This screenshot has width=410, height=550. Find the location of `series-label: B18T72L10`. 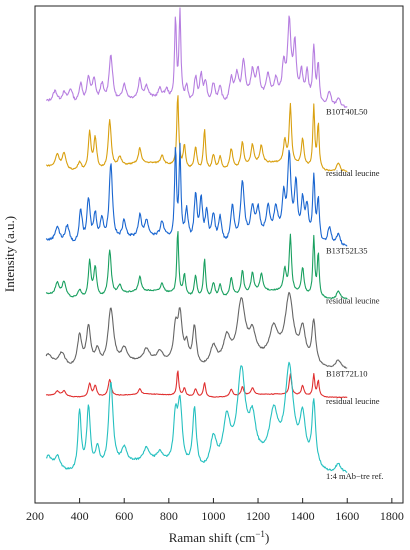

series-label: B18T72L10 is located at coordinates (347, 374).